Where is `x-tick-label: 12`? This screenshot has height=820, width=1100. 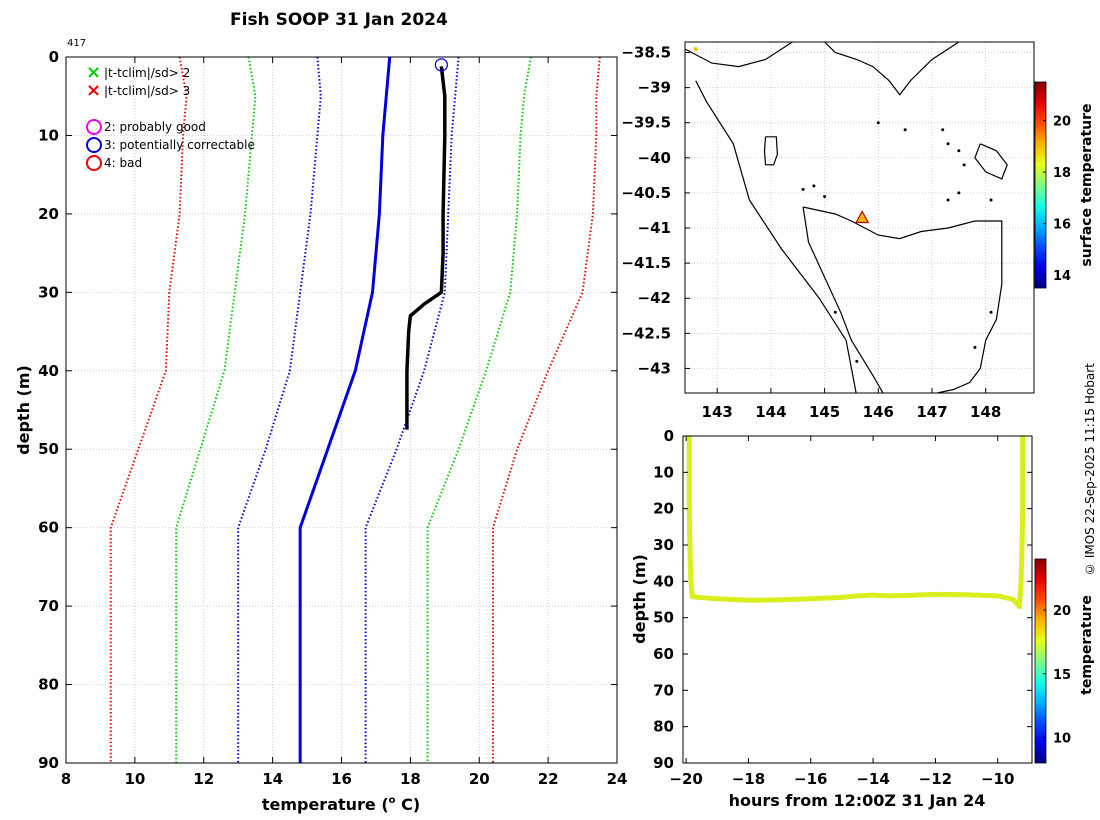 x-tick-label: 12 is located at coordinates (203, 779).